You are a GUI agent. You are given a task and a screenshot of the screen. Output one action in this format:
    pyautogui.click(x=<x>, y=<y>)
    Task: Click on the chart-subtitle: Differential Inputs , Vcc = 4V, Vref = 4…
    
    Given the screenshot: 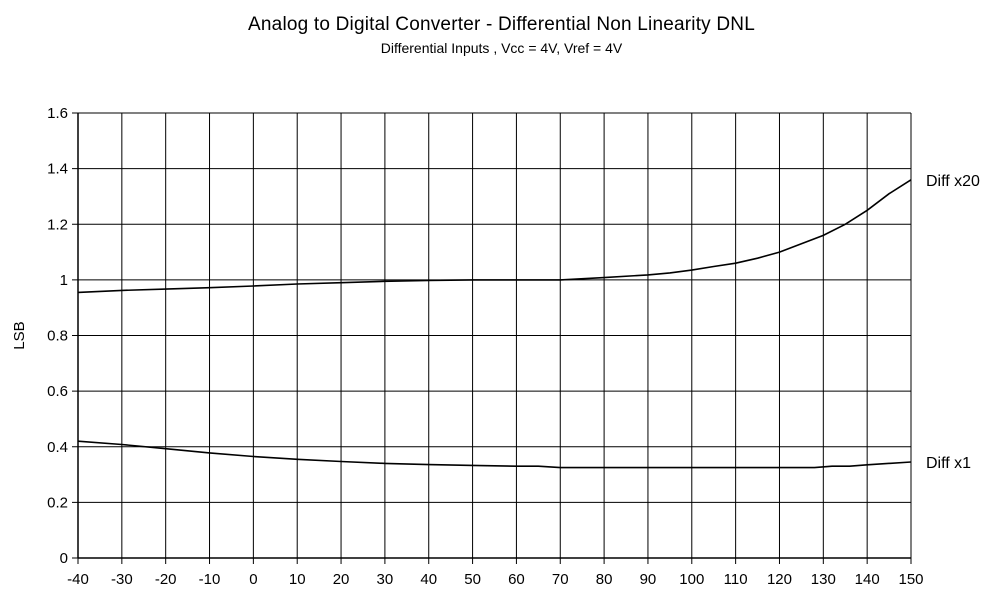 What is the action you would take?
    pyautogui.click(x=501, y=48)
    